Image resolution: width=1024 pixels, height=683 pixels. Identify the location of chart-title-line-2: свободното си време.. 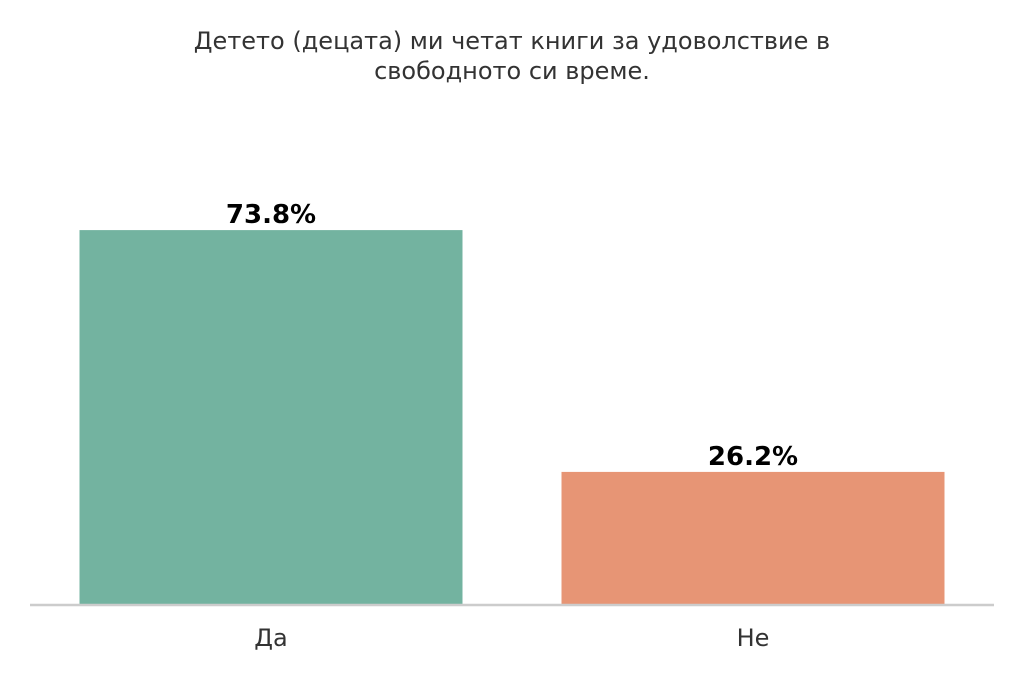
(512, 71).